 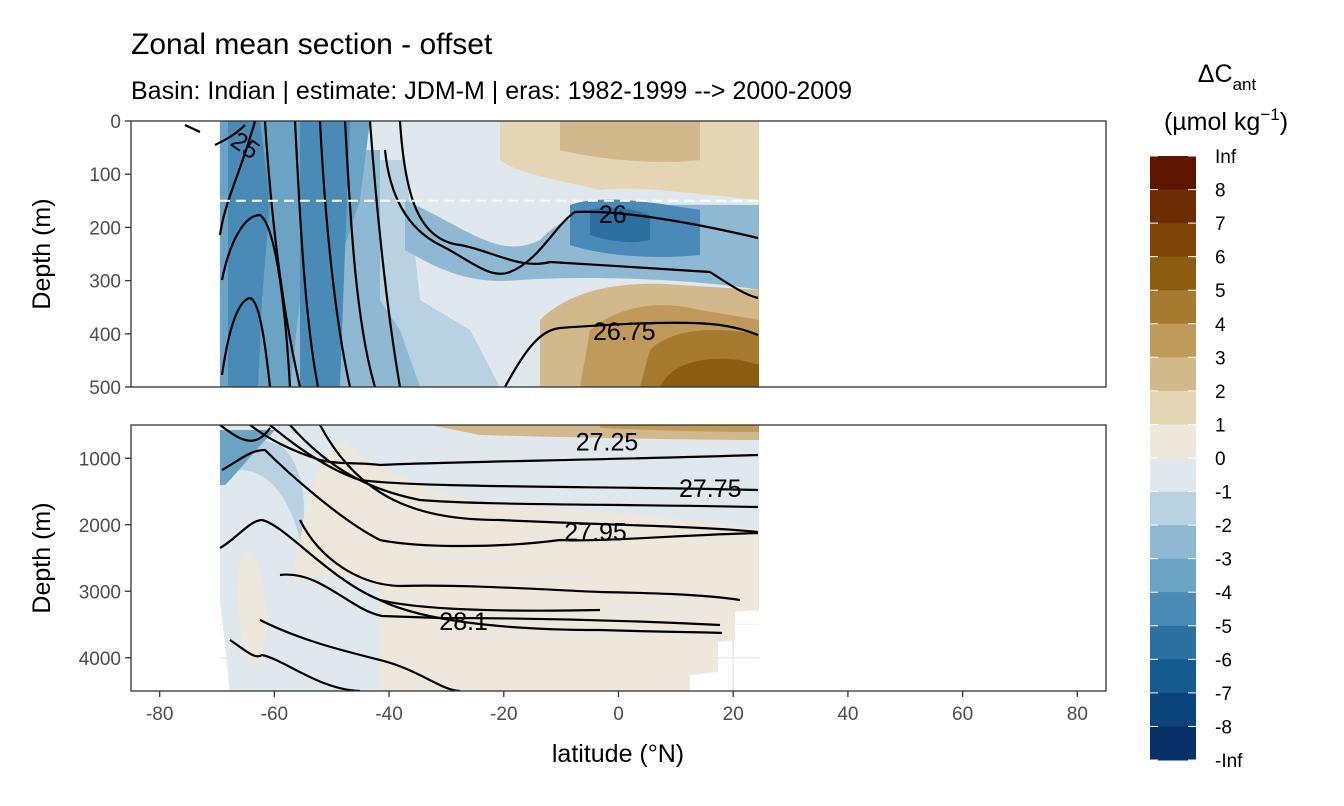 What do you see at coordinates (100, 659) in the screenshot?
I see `y-tick-label: 4000` at bounding box center [100, 659].